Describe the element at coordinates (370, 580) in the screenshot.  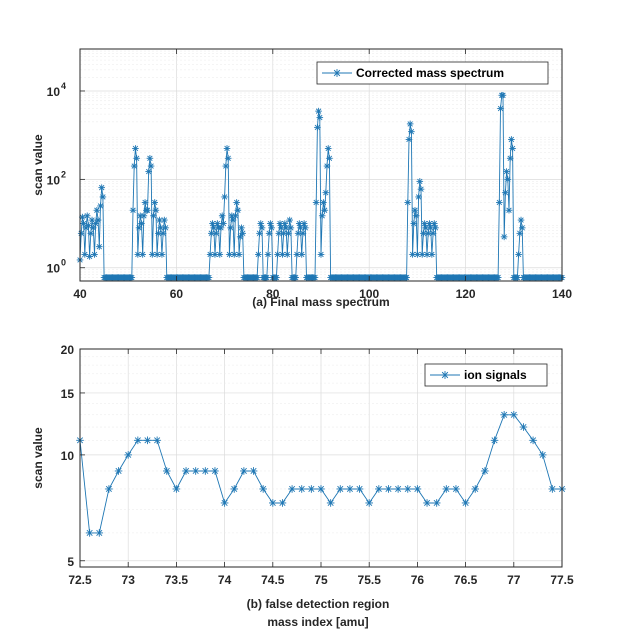
I see `x-tick-label: 75.5` at that location.